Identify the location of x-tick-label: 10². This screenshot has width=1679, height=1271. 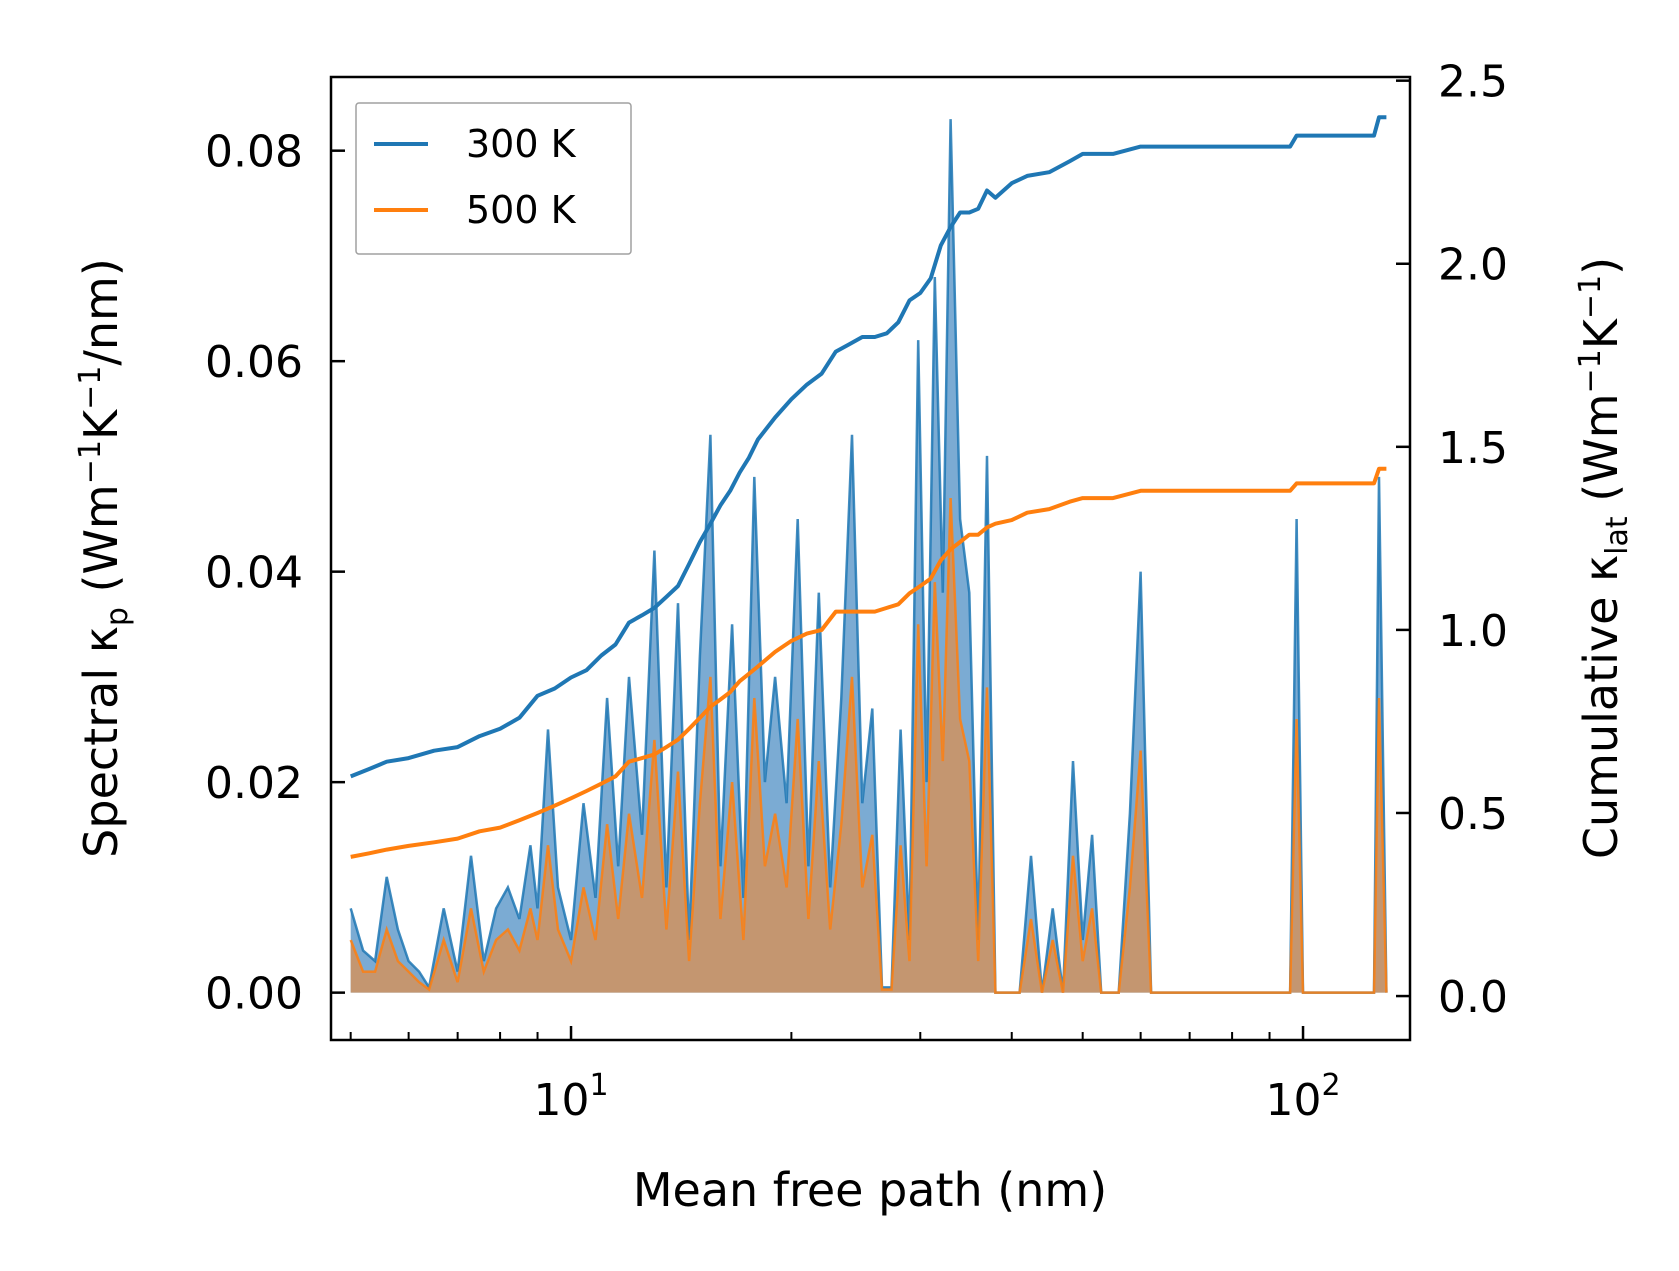
(1302, 1097).